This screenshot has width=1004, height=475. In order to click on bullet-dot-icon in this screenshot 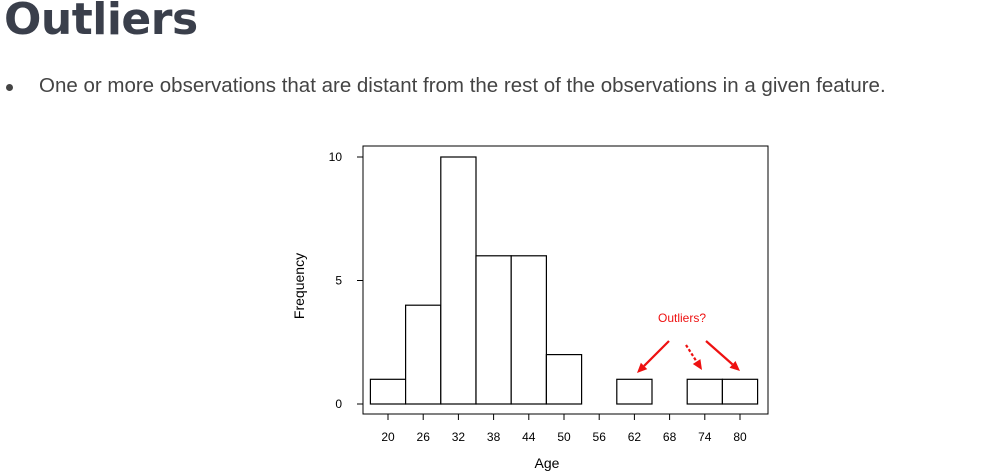, I will do `click(9, 87)`.